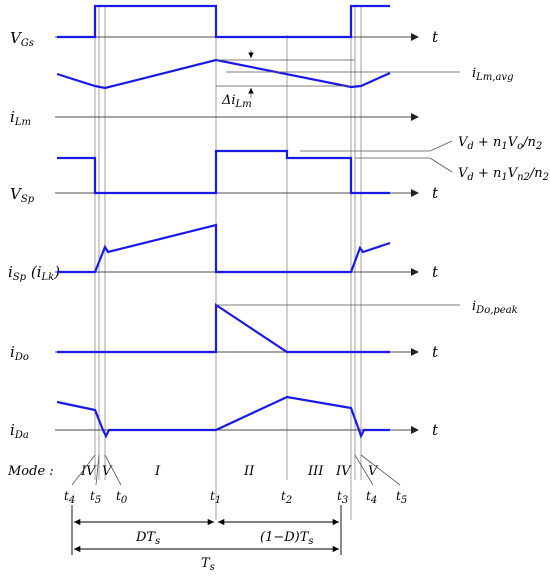 This screenshot has height=577, width=550. I want to click on waveform-vgs, so click(223, 21).